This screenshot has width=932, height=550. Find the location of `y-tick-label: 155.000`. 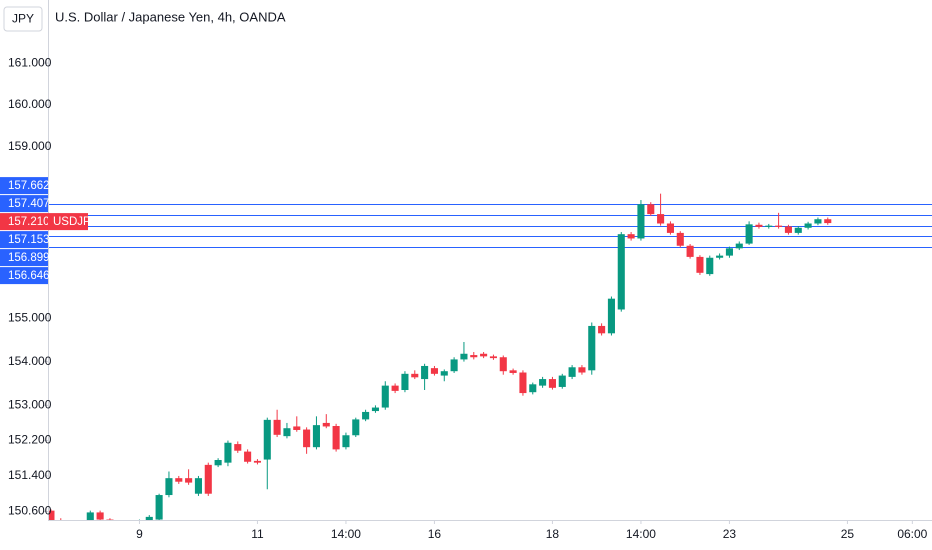

y-tick-label: 155.000 is located at coordinates (30, 317).